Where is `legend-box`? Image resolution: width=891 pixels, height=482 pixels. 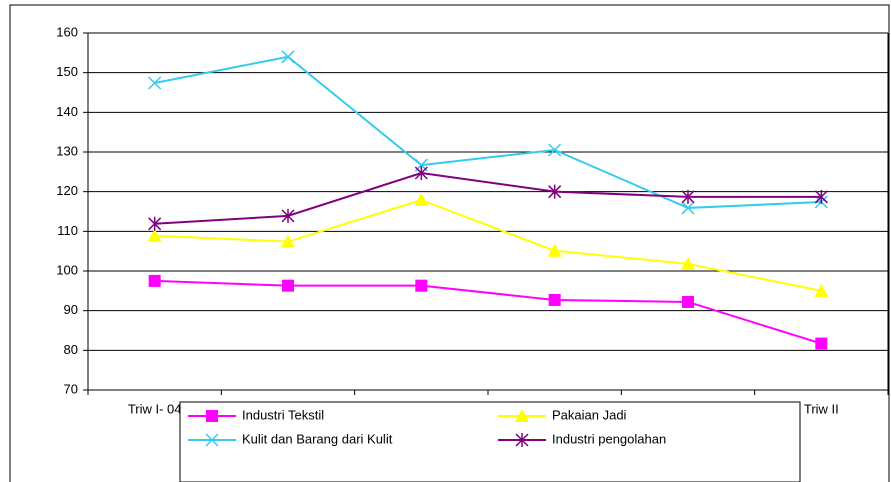
legend-box is located at coordinates (490, 441).